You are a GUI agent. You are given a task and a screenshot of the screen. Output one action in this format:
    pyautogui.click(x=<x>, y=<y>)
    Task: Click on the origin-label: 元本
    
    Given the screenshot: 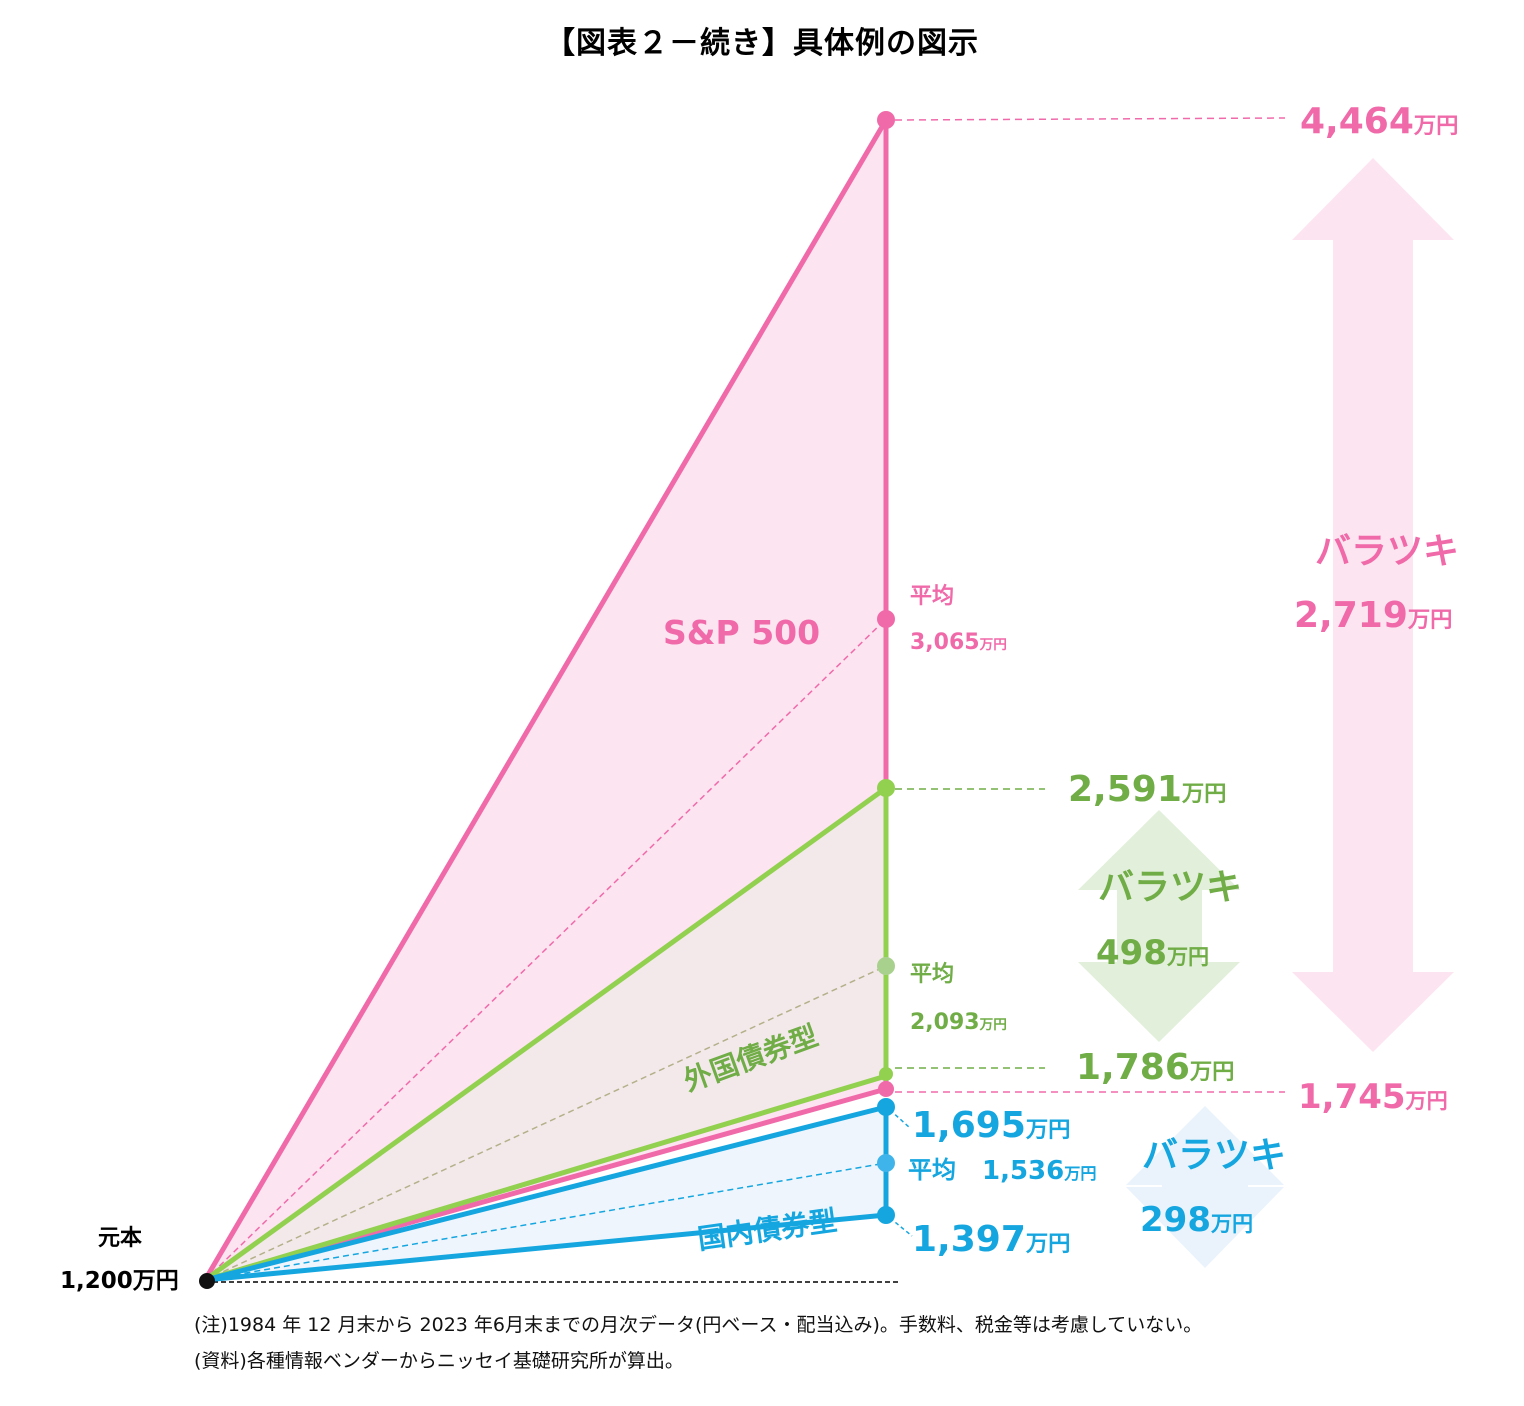 What is the action you would take?
    pyautogui.click(x=120, y=1238)
    